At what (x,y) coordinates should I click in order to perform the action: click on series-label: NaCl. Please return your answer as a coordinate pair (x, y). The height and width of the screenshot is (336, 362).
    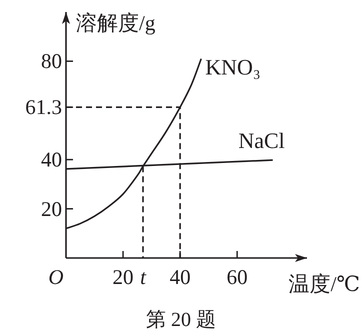
    Looking at the image, I should click on (261, 141).